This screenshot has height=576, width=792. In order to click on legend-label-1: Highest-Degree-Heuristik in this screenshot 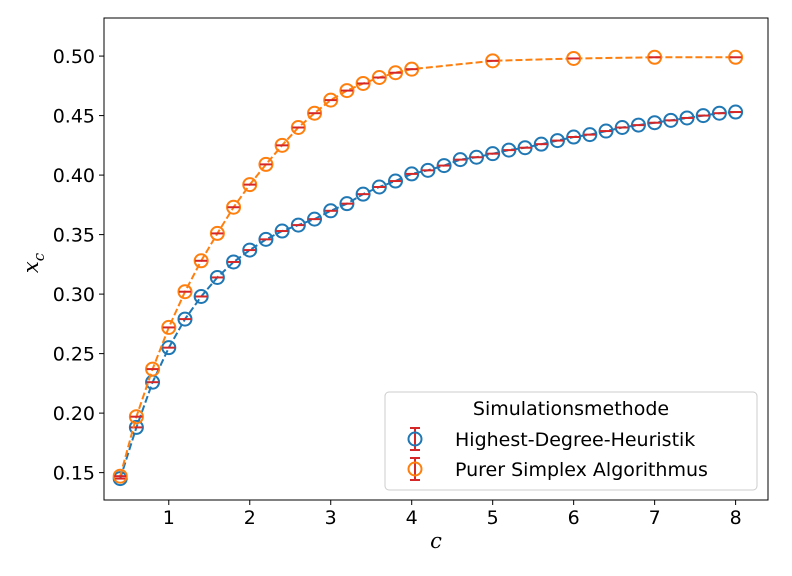, I will do `click(575, 440)`.